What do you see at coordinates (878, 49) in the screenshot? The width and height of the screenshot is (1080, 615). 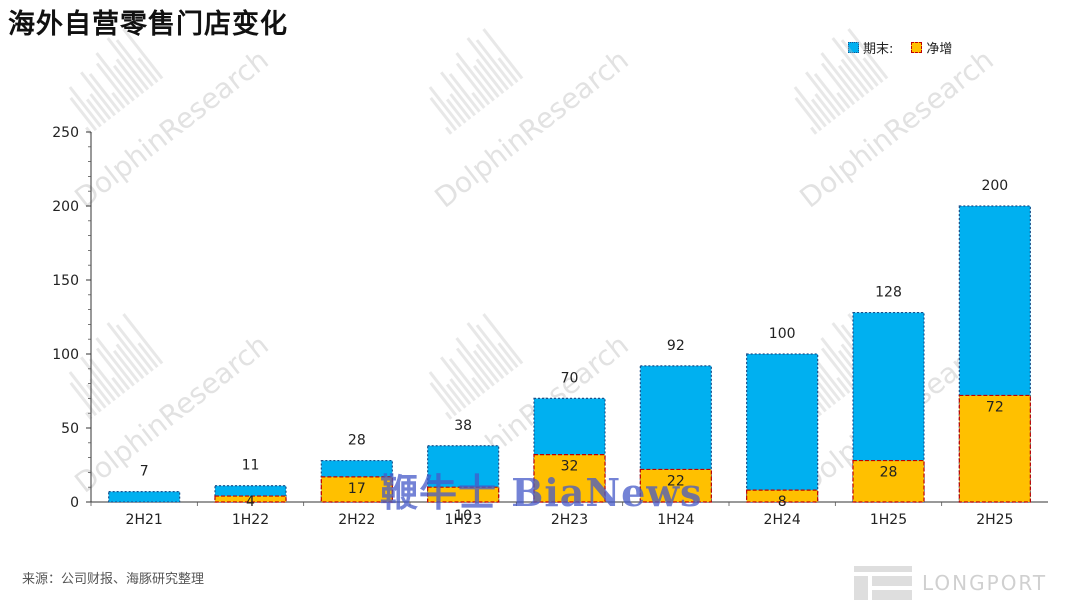 I see `legend-label-ending: 期末:` at bounding box center [878, 49].